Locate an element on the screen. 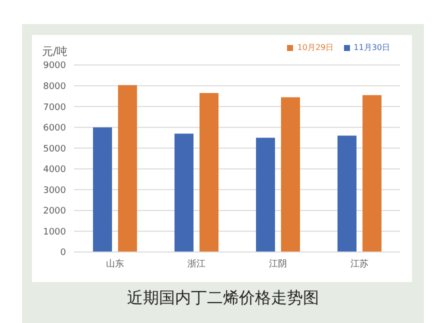 The width and height of the screenshot is (432, 323). x-tick-label: 江阴 is located at coordinates (277, 264).